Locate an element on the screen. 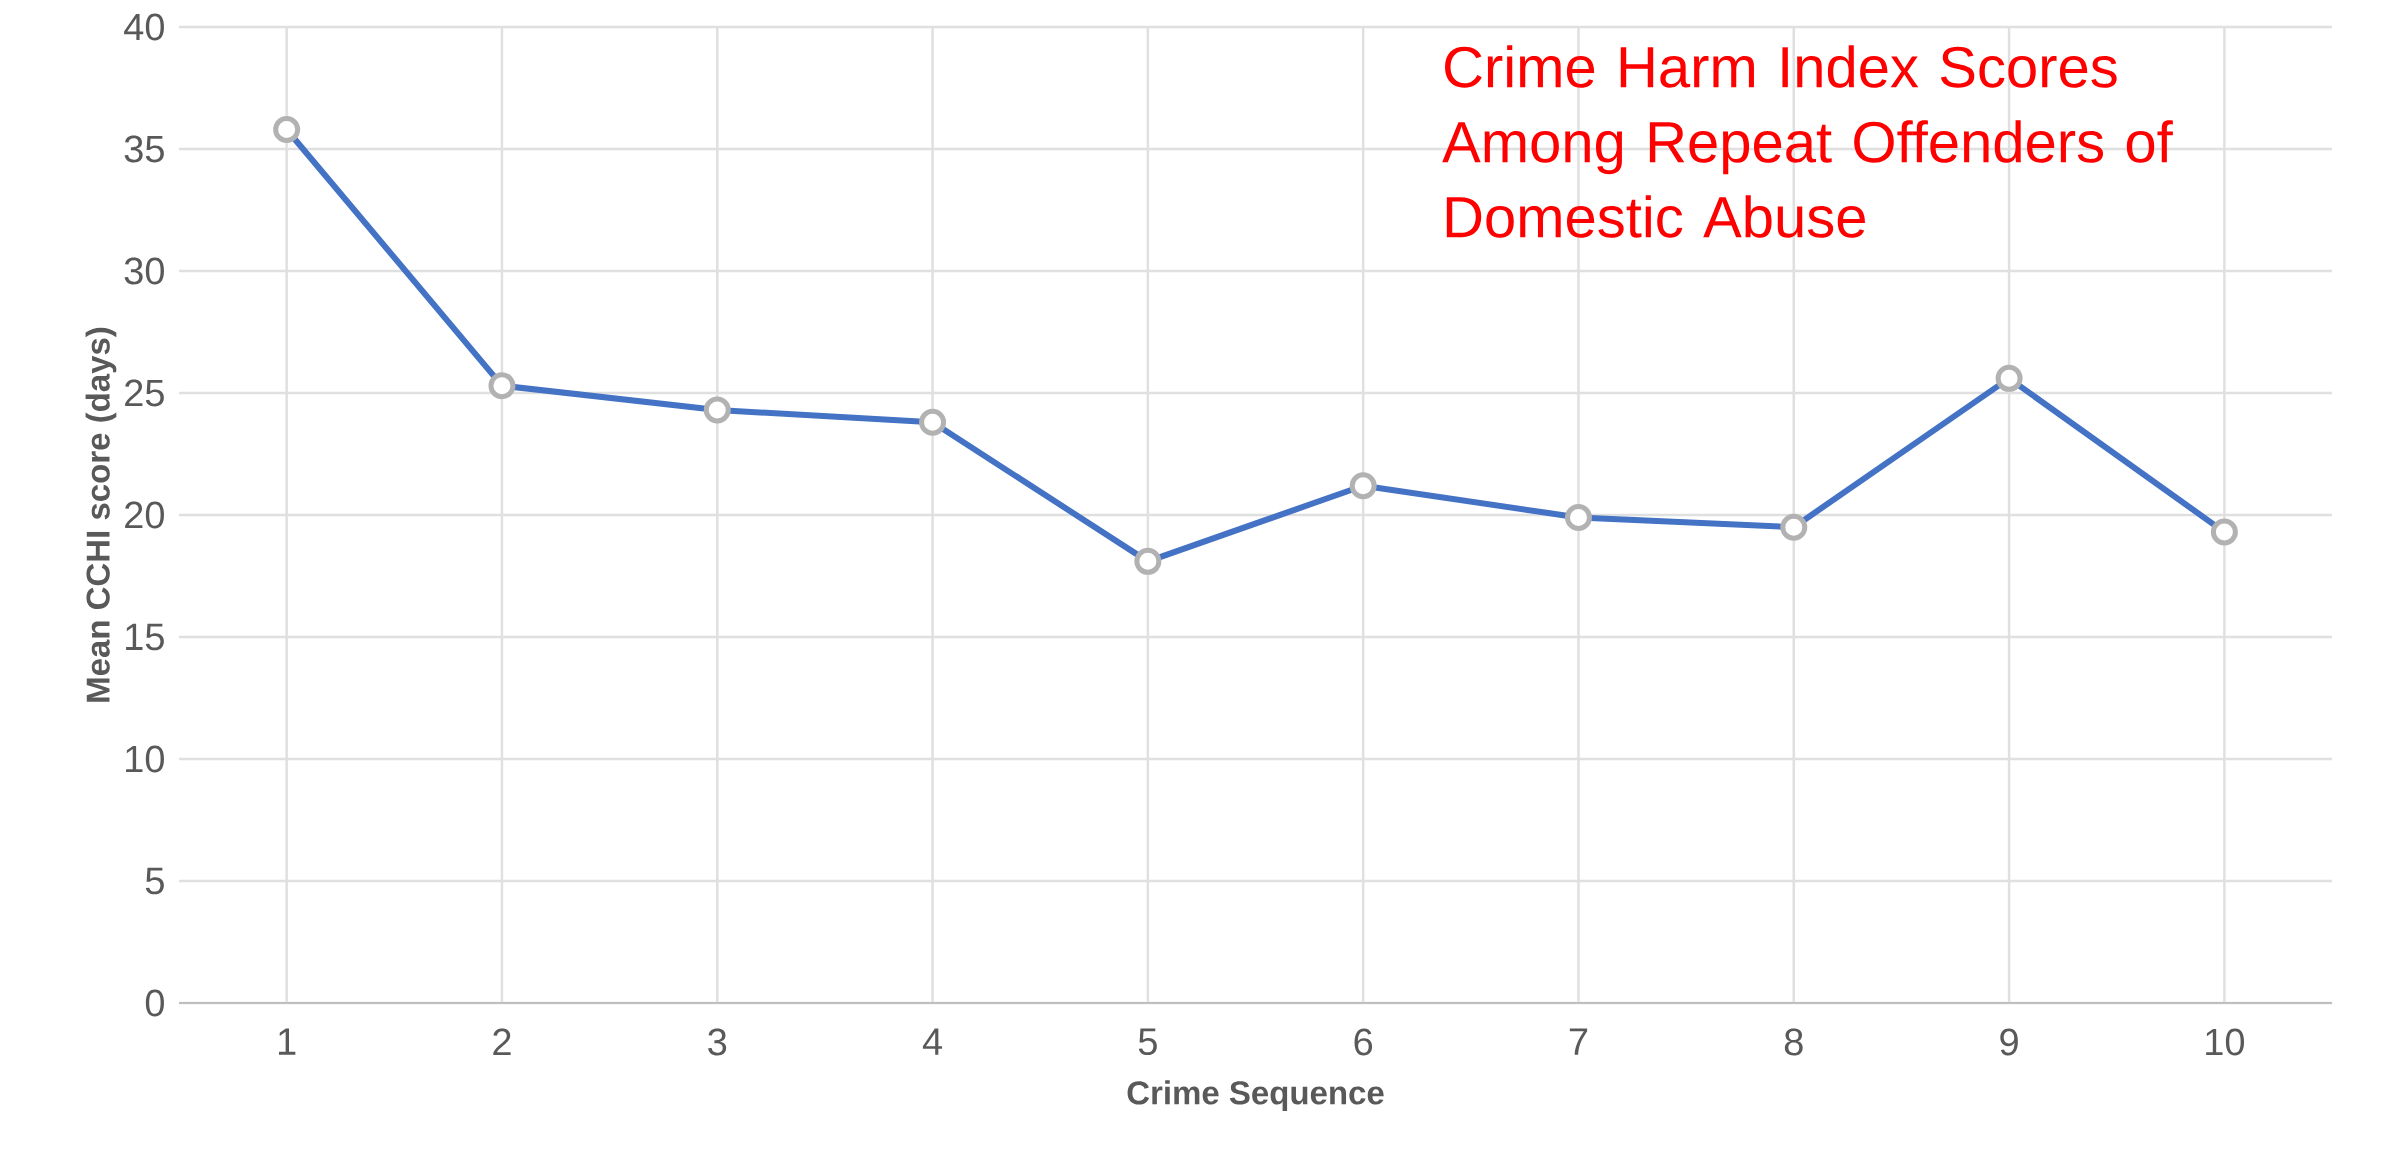  y-tick-label: 30 is located at coordinates (144, 271).